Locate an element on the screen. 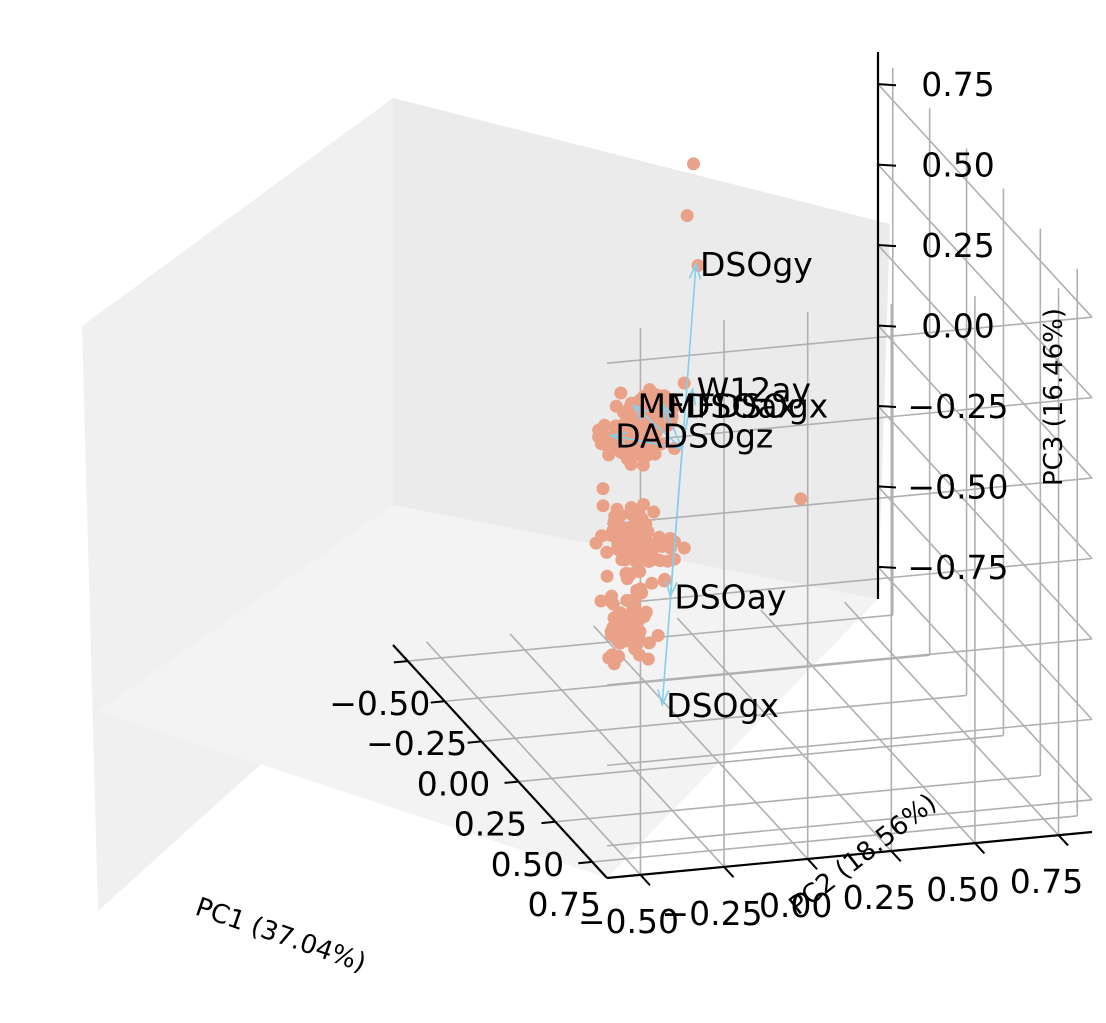  loading-label: W12ay is located at coordinates (754, 390).